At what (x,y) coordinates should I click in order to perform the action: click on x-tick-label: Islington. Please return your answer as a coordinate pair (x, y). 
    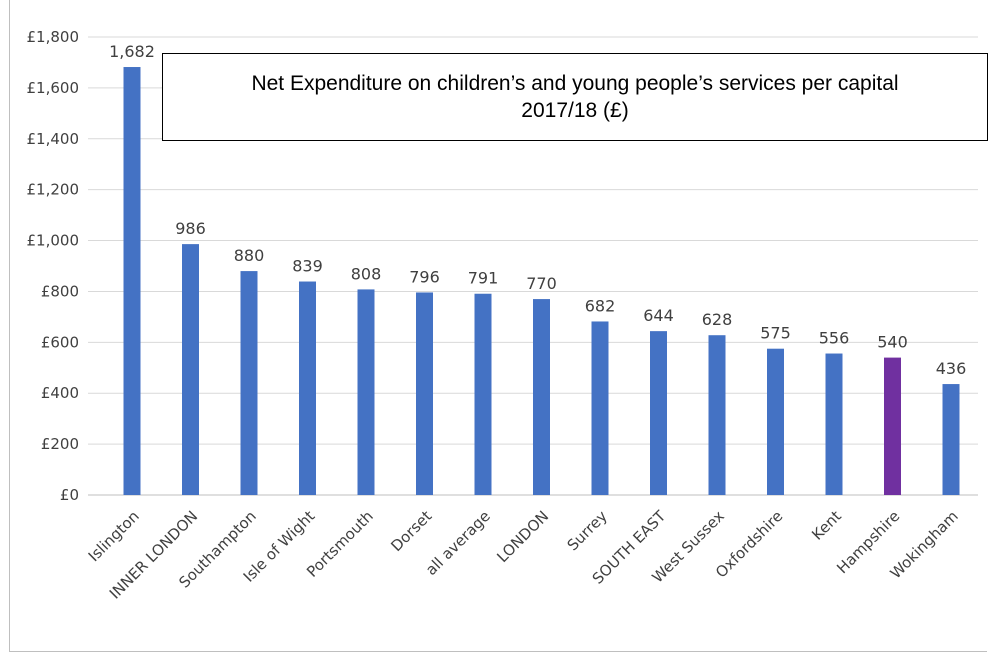
    Looking at the image, I should click on (114, 536).